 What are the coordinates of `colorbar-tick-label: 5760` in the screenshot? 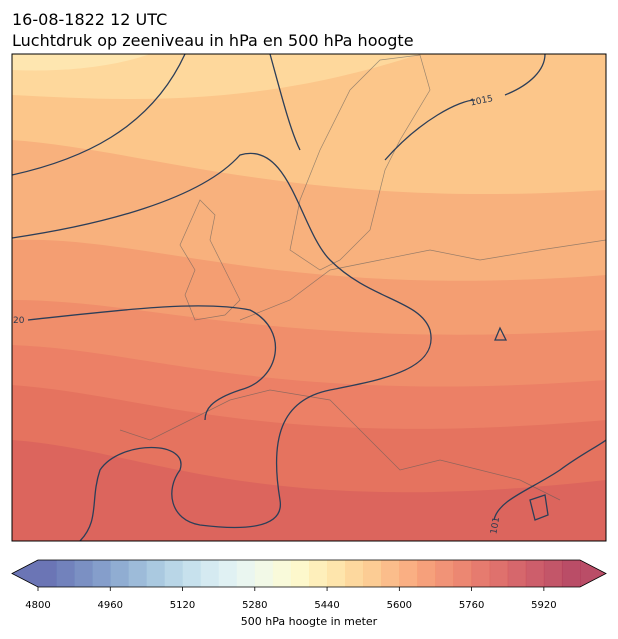 It's located at (471, 605).